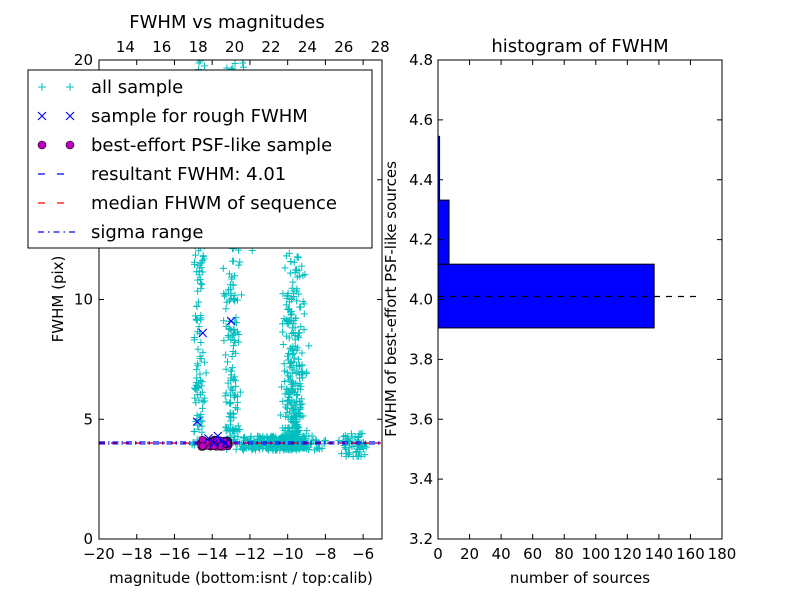 Image resolution: width=800 pixels, height=600 pixels. What do you see at coordinates (187, 203) in the screenshot?
I see `legend-item: median FHWM of sequence` at bounding box center [187, 203].